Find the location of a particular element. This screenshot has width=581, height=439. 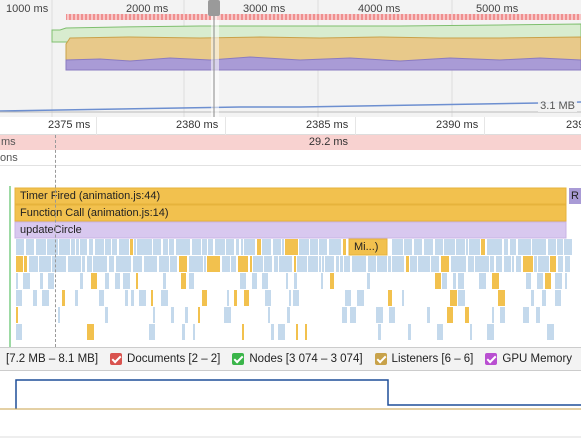

nodes-counter: Nodes [3 074 – 3 074] is located at coordinates (297, 359).